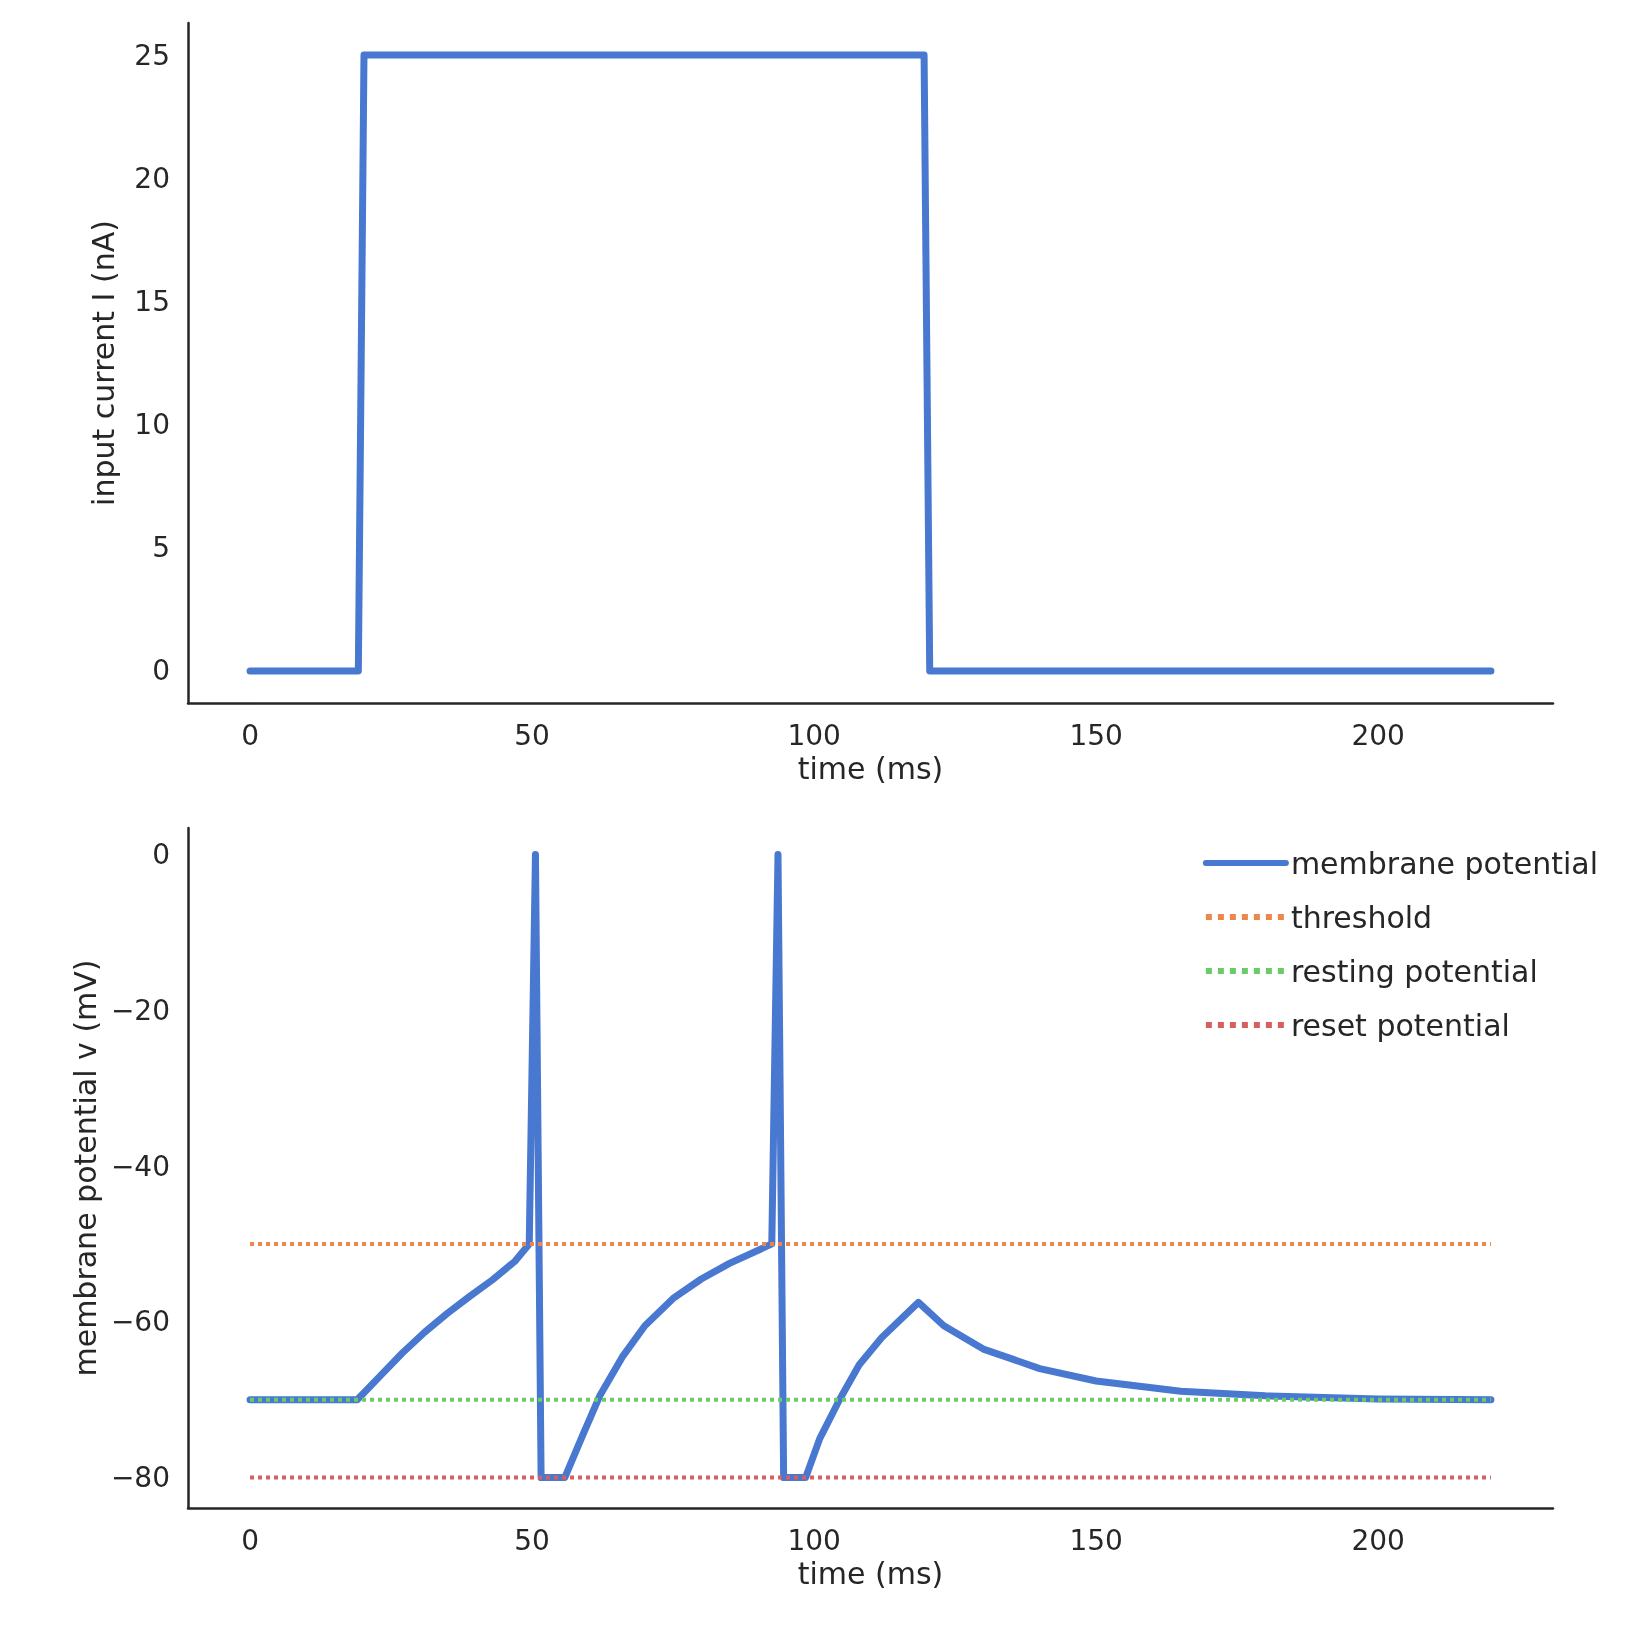  Describe the element at coordinates (161, 548) in the screenshot. I see `y-tick-label: 5` at that location.